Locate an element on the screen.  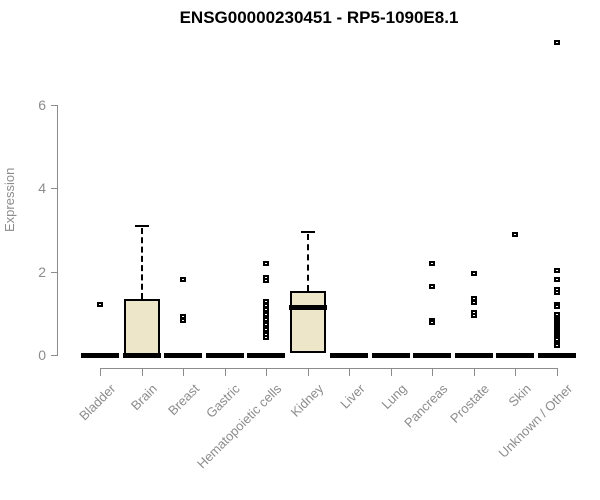
whisker-cap-brain is located at coordinates (141, 225).